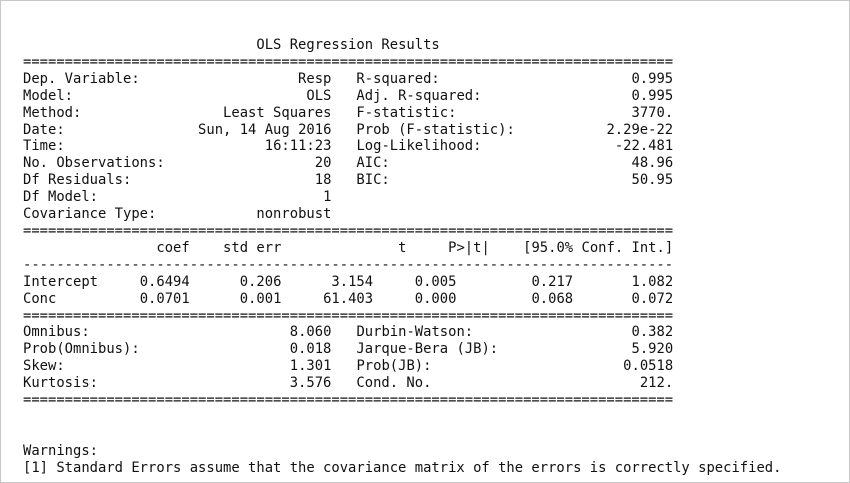  Describe the element at coordinates (310, 349) in the screenshot. I see `diagnostic-value: 0.018` at that location.